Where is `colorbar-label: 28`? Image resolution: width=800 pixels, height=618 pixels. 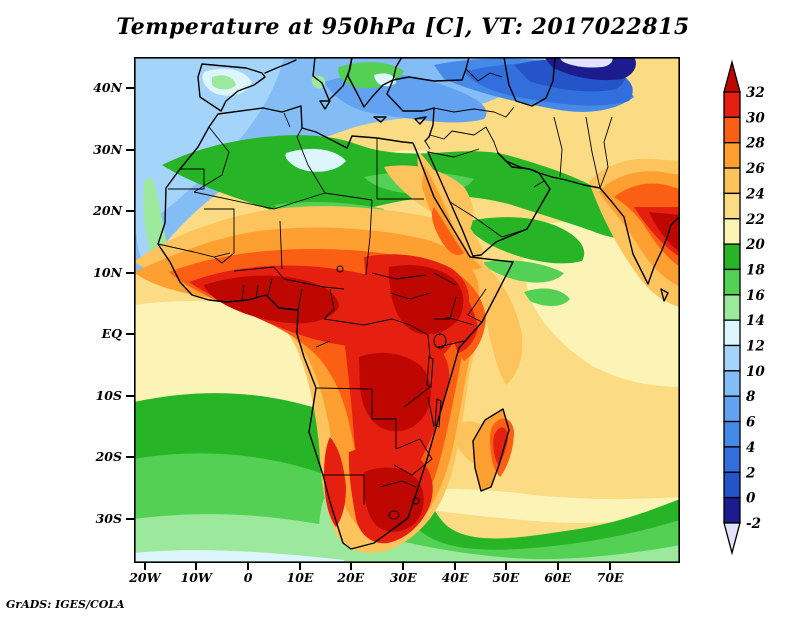 colorbar-label: 28 is located at coordinates (755, 144).